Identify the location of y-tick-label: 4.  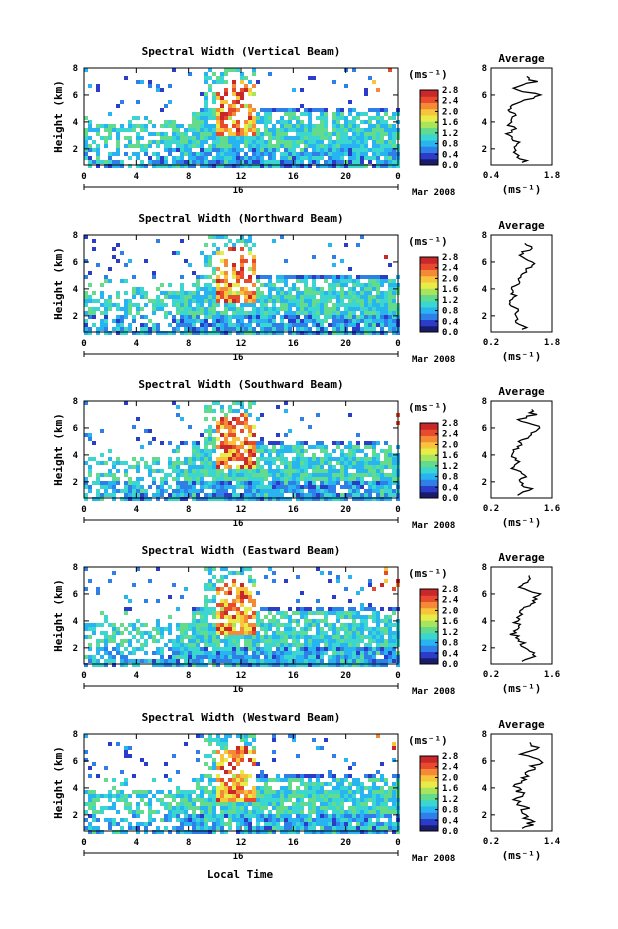
(76, 622).